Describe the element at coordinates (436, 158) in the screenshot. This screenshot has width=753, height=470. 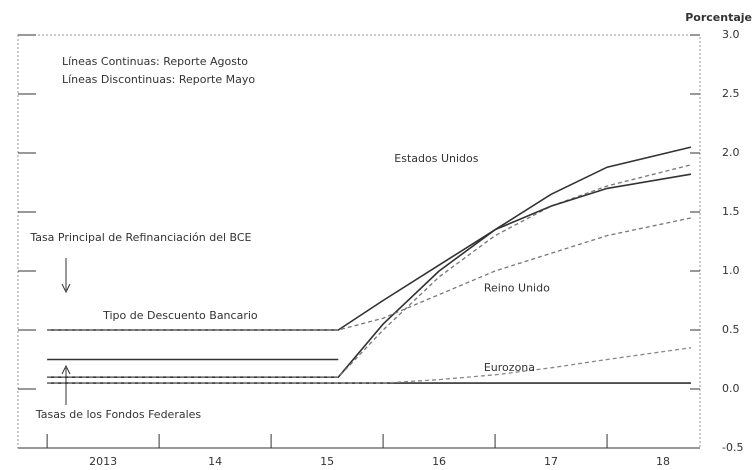
I see `annotation: Estados Unidos` at that location.